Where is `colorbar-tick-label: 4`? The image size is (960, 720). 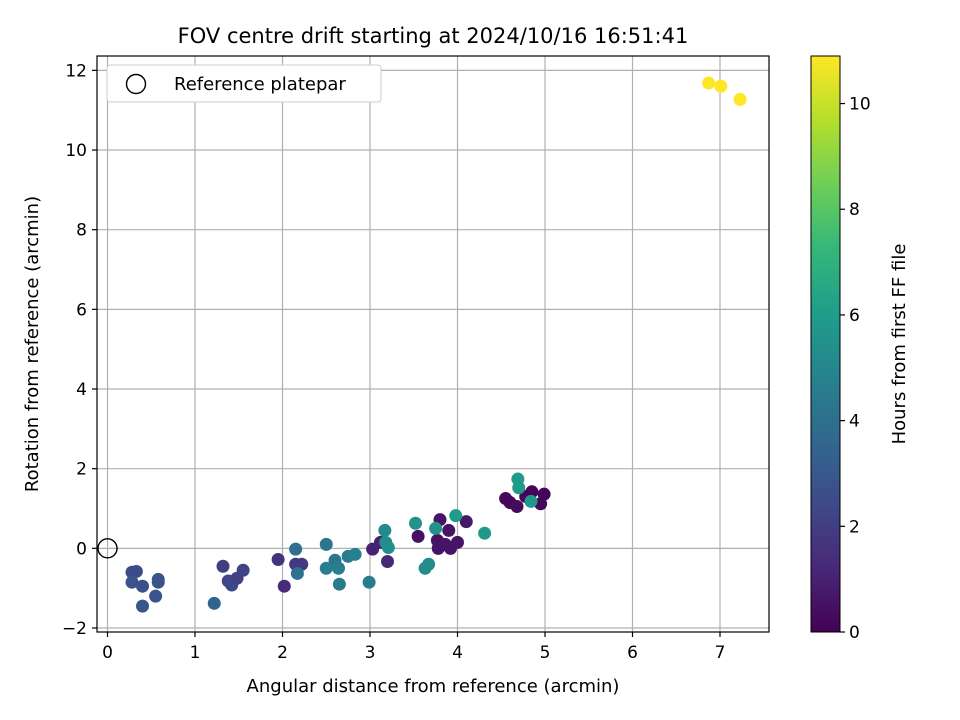 colorbar-tick-label: 4 is located at coordinates (854, 422).